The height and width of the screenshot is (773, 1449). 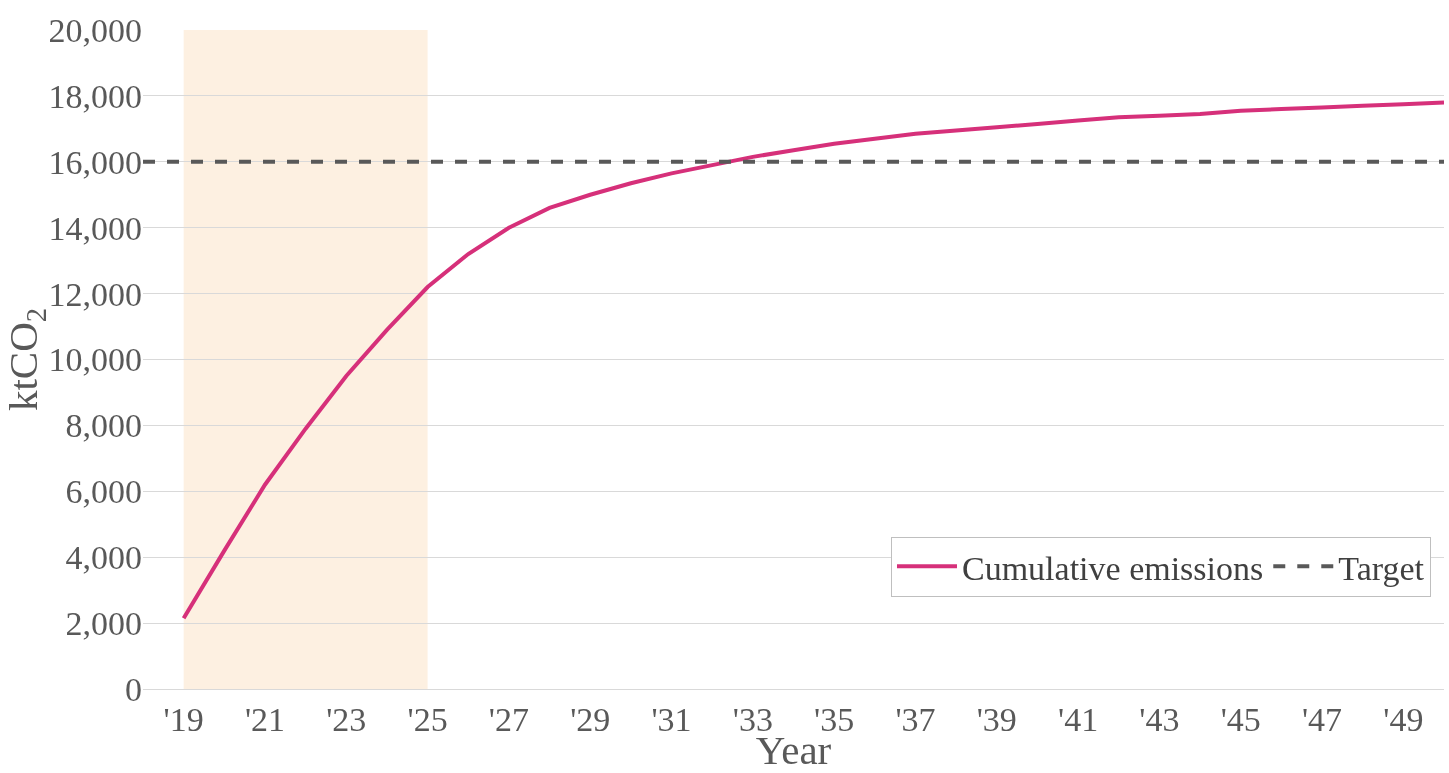 What do you see at coordinates (95, 162) in the screenshot?
I see `y-tick-label: 16,000` at bounding box center [95, 162].